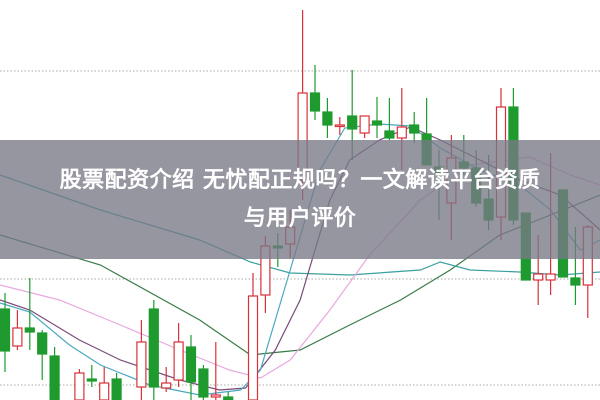 The width and height of the screenshot is (600, 400). What do you see at coordinates (300, 180) in the screenshot?
I see `title-line-1: 股票配资介绍 无忧配正规吗？一文解读平台资质` at bounding box center [300, 180].